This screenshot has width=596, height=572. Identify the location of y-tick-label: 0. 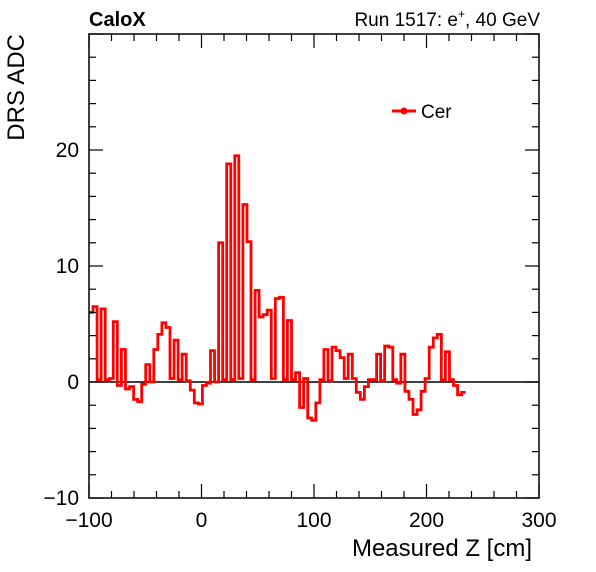
(73, 382).